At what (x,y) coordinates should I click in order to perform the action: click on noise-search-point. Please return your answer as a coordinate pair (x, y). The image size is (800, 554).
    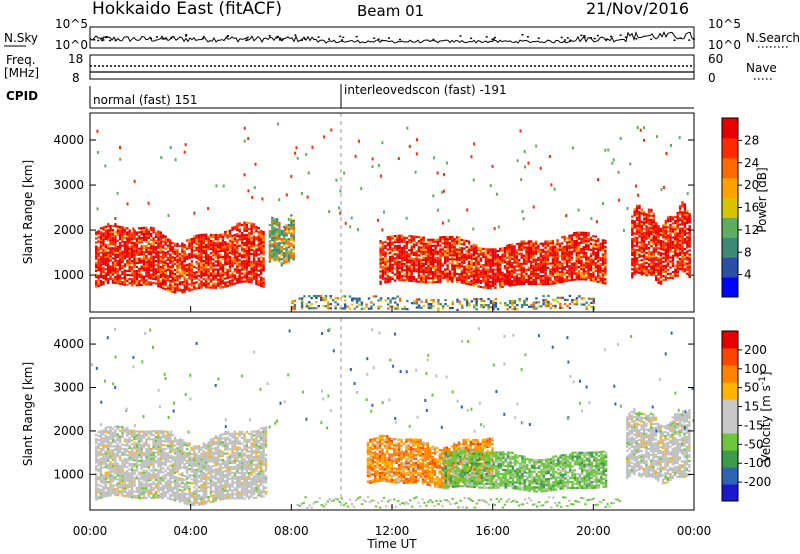
    Looking at the image, I should click on (494, 37).